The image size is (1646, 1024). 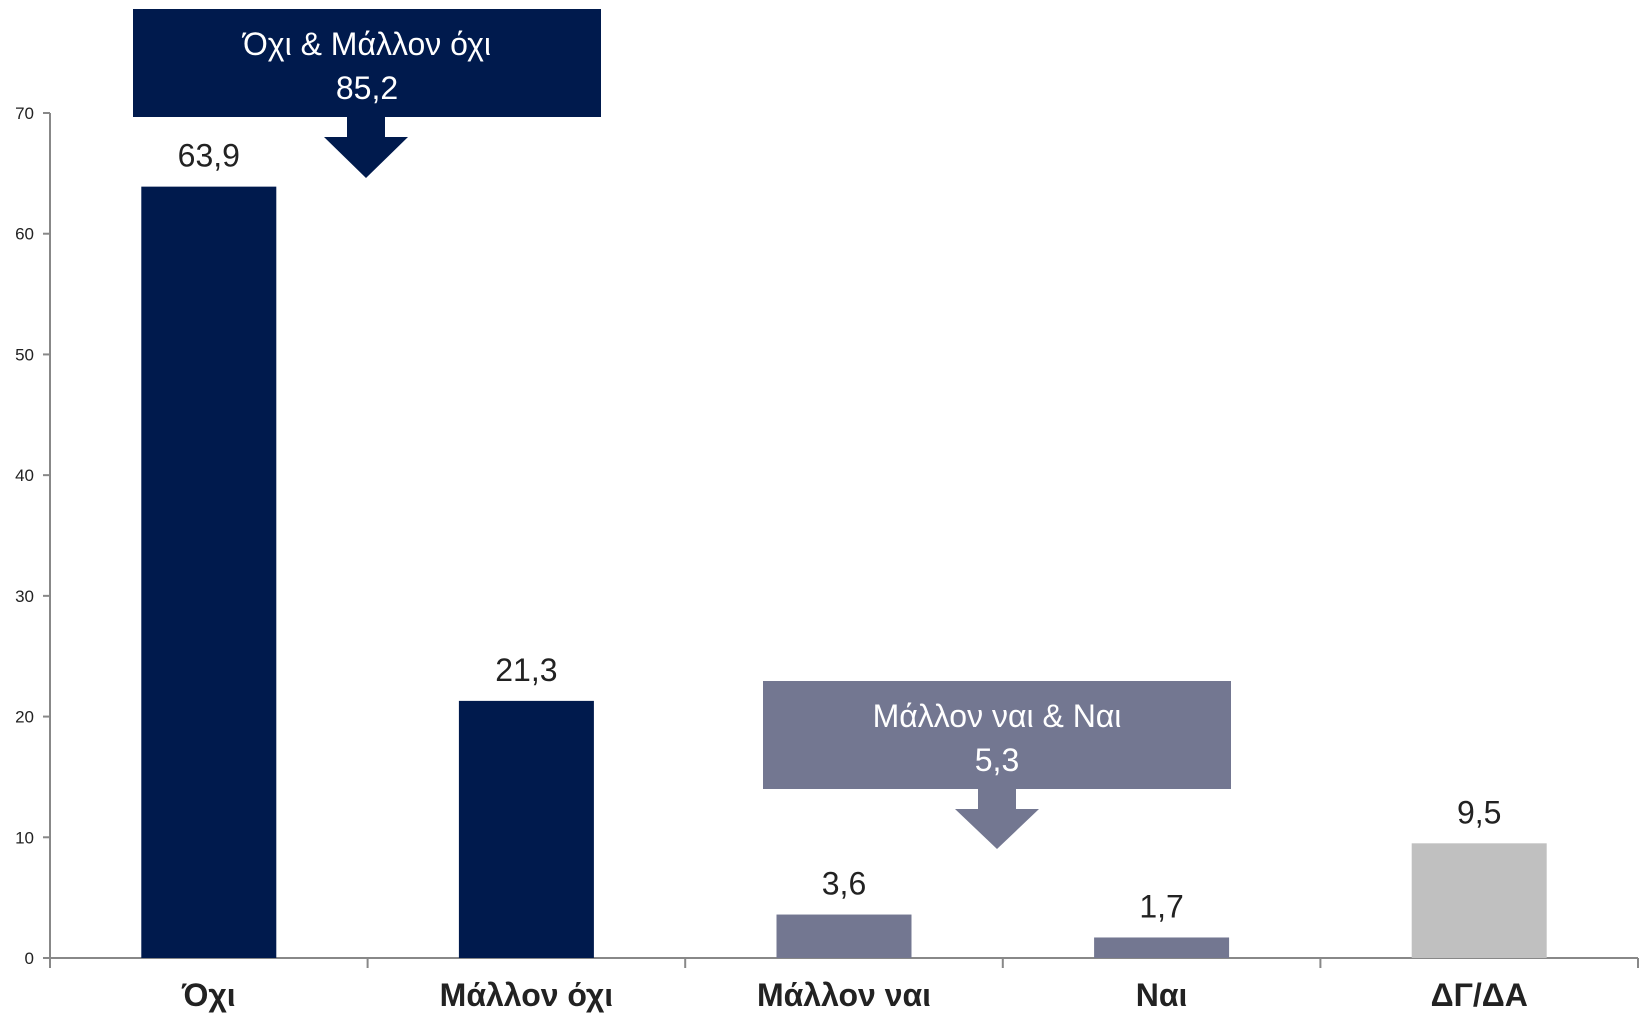 I want to click on callout: Μάλλον ναι & Ναι 5,3, so click(x=997, y=765).